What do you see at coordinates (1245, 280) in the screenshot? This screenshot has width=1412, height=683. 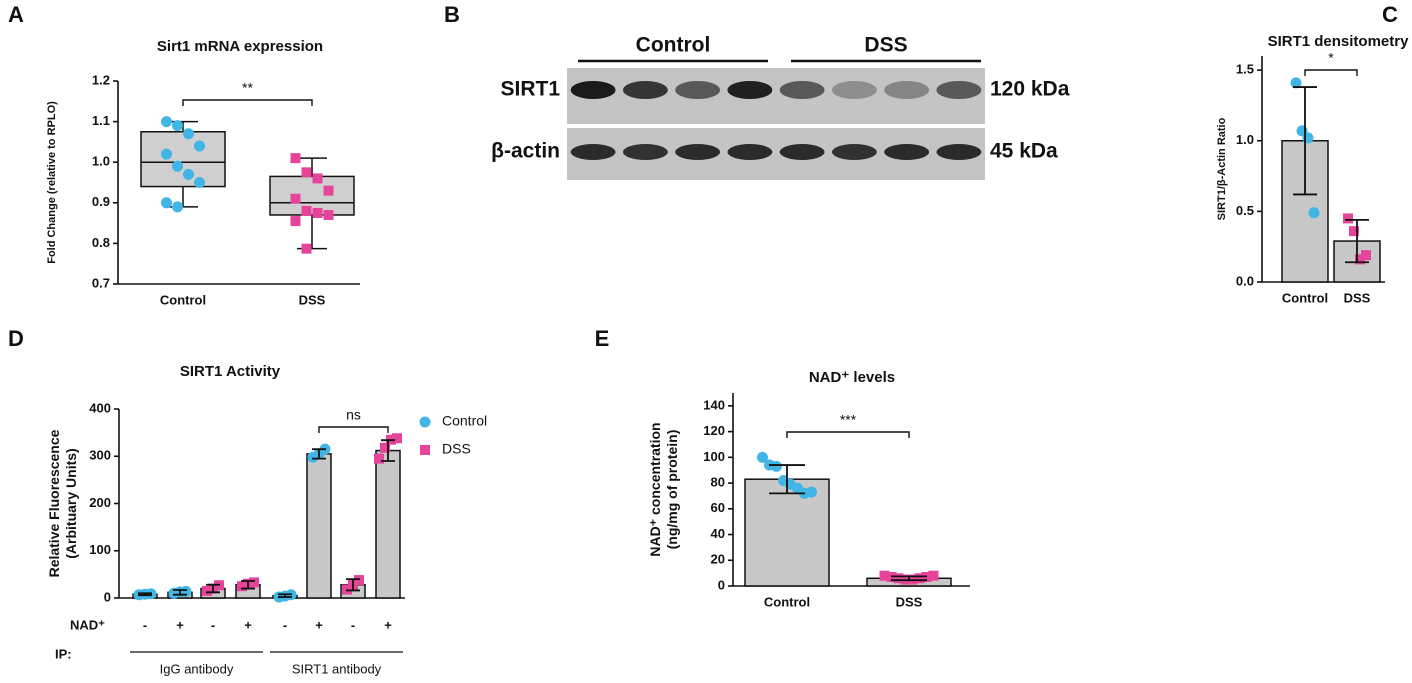 I see `y-tick-label: 0.0` at bounding box center [1245, 280].